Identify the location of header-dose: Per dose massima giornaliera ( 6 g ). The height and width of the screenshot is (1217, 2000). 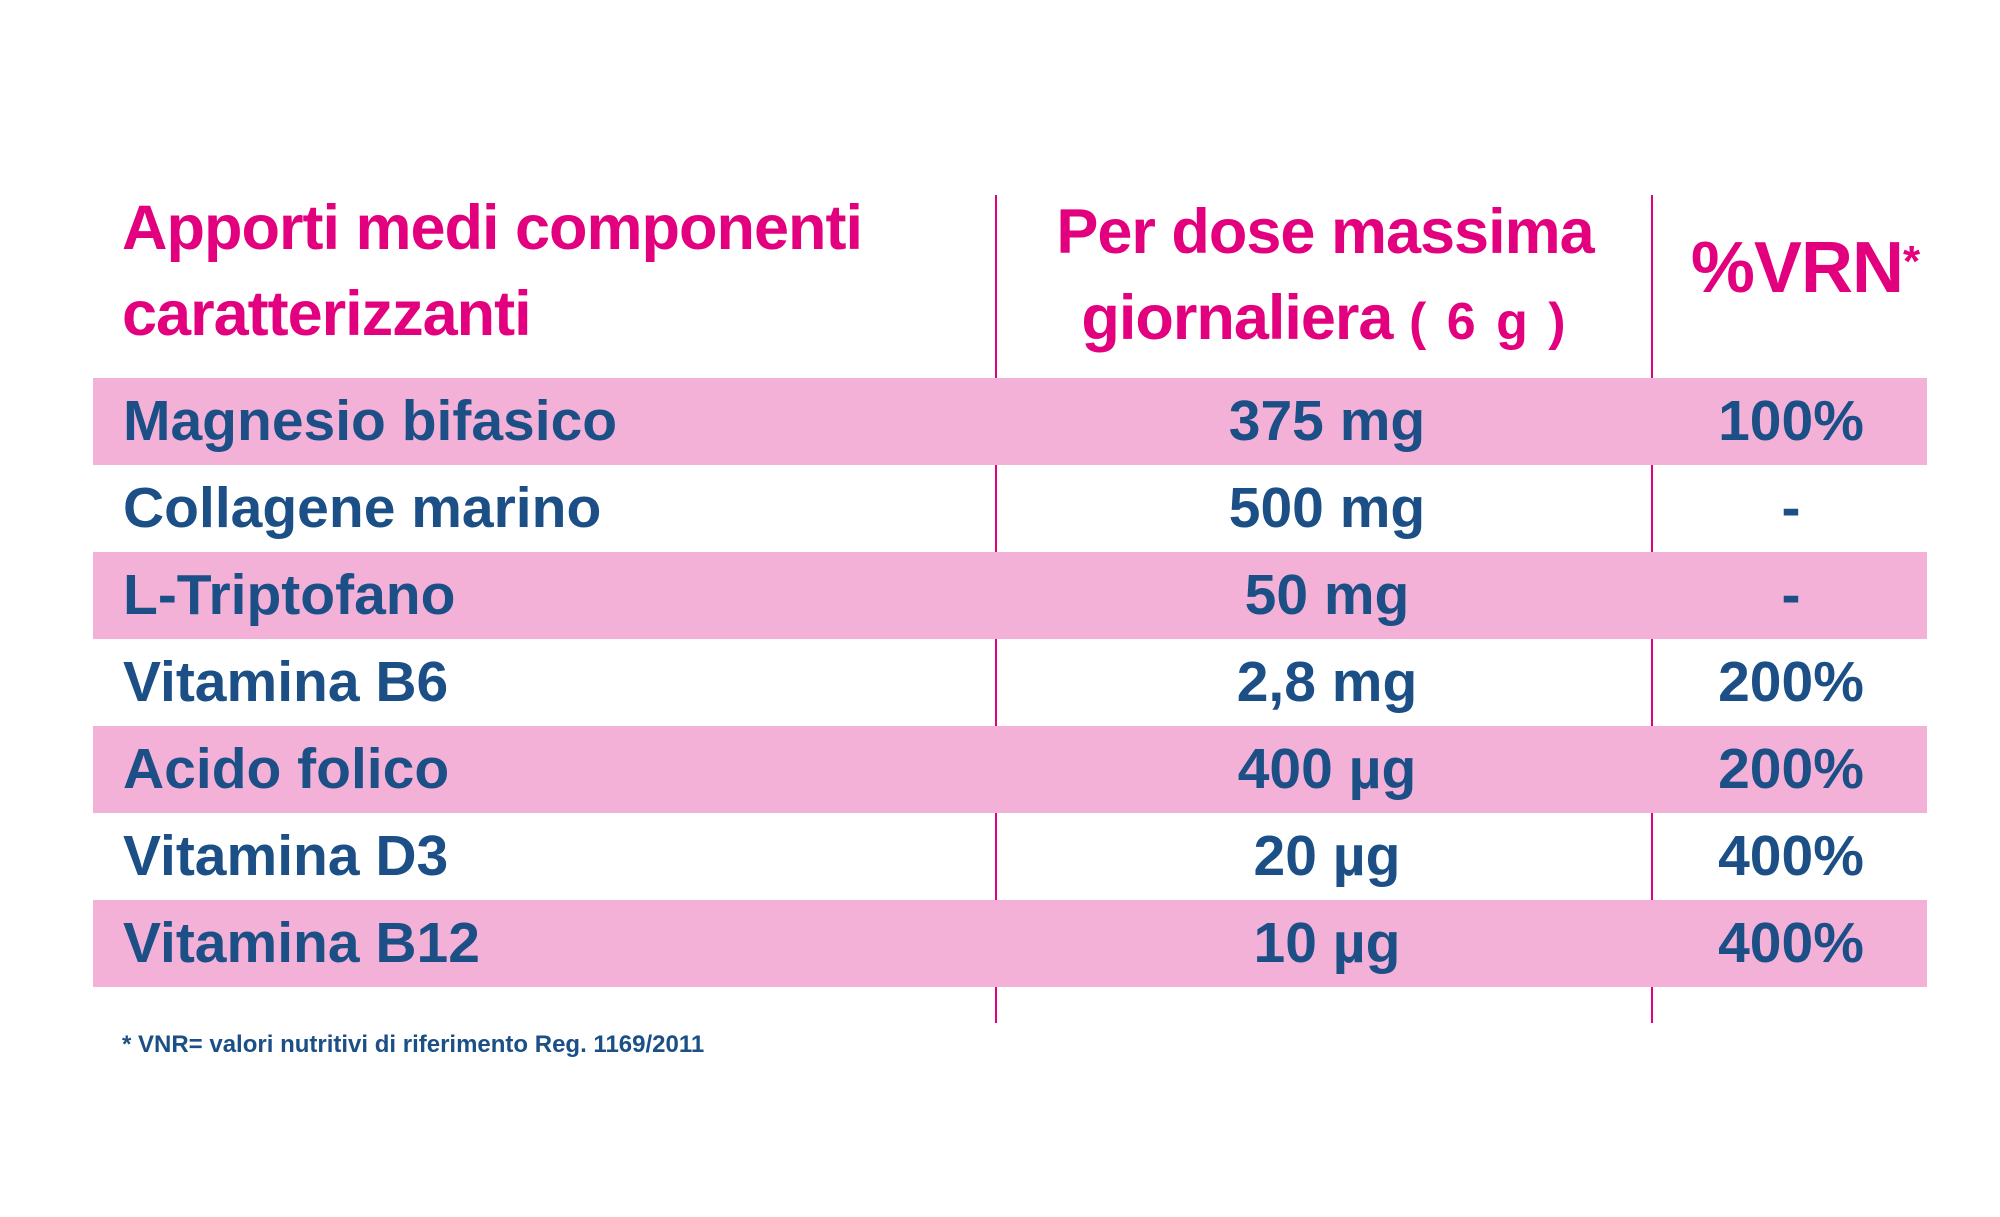
(1325, 277).